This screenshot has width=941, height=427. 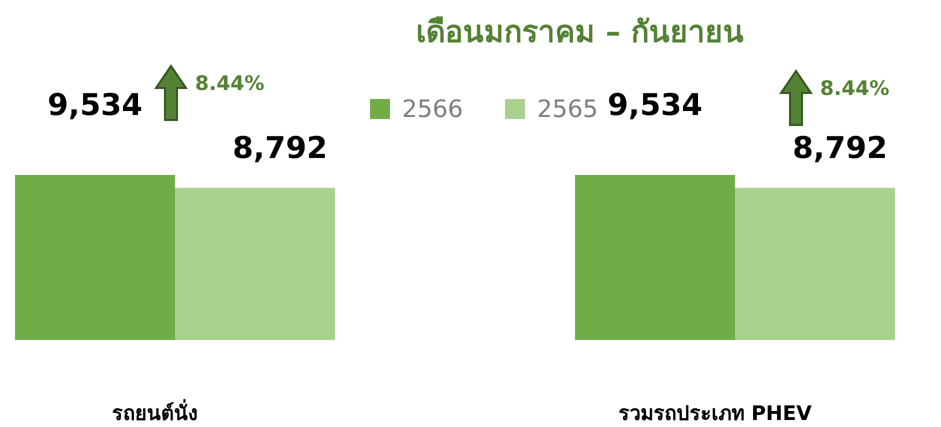 I want to click on x-tick-label: รวมรถประเภท PHEV, so click(x=715, y=413).